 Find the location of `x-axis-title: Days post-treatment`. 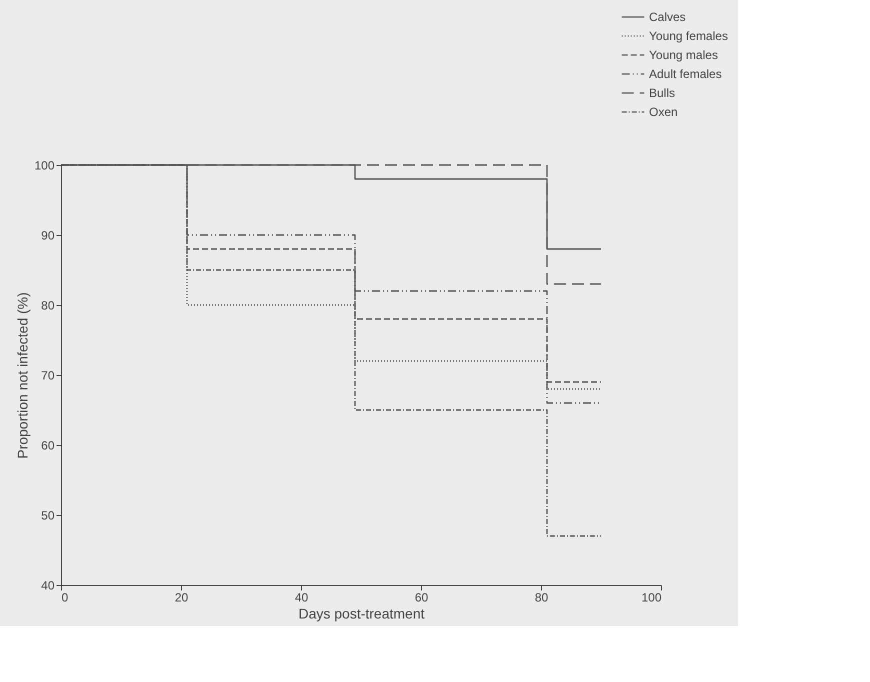

x-axis-title: Days post-treatment is located at coordinates (361, 614).